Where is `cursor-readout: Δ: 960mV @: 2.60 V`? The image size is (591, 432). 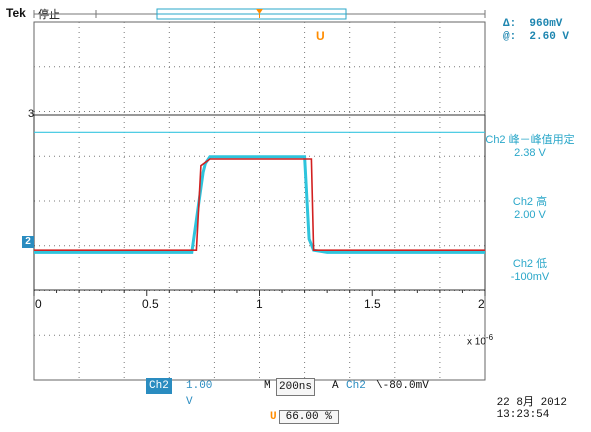 cursor-readout: Δ: 960mV @: 2.60 V is located at coordinates (536, 31).